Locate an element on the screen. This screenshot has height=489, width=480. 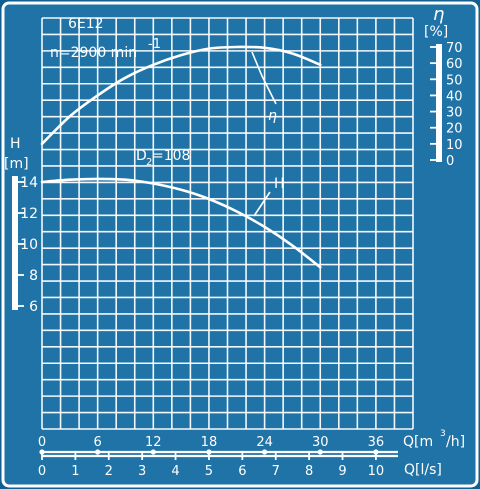
ls-tick-label: 2 is located at coordinates (109, 471).